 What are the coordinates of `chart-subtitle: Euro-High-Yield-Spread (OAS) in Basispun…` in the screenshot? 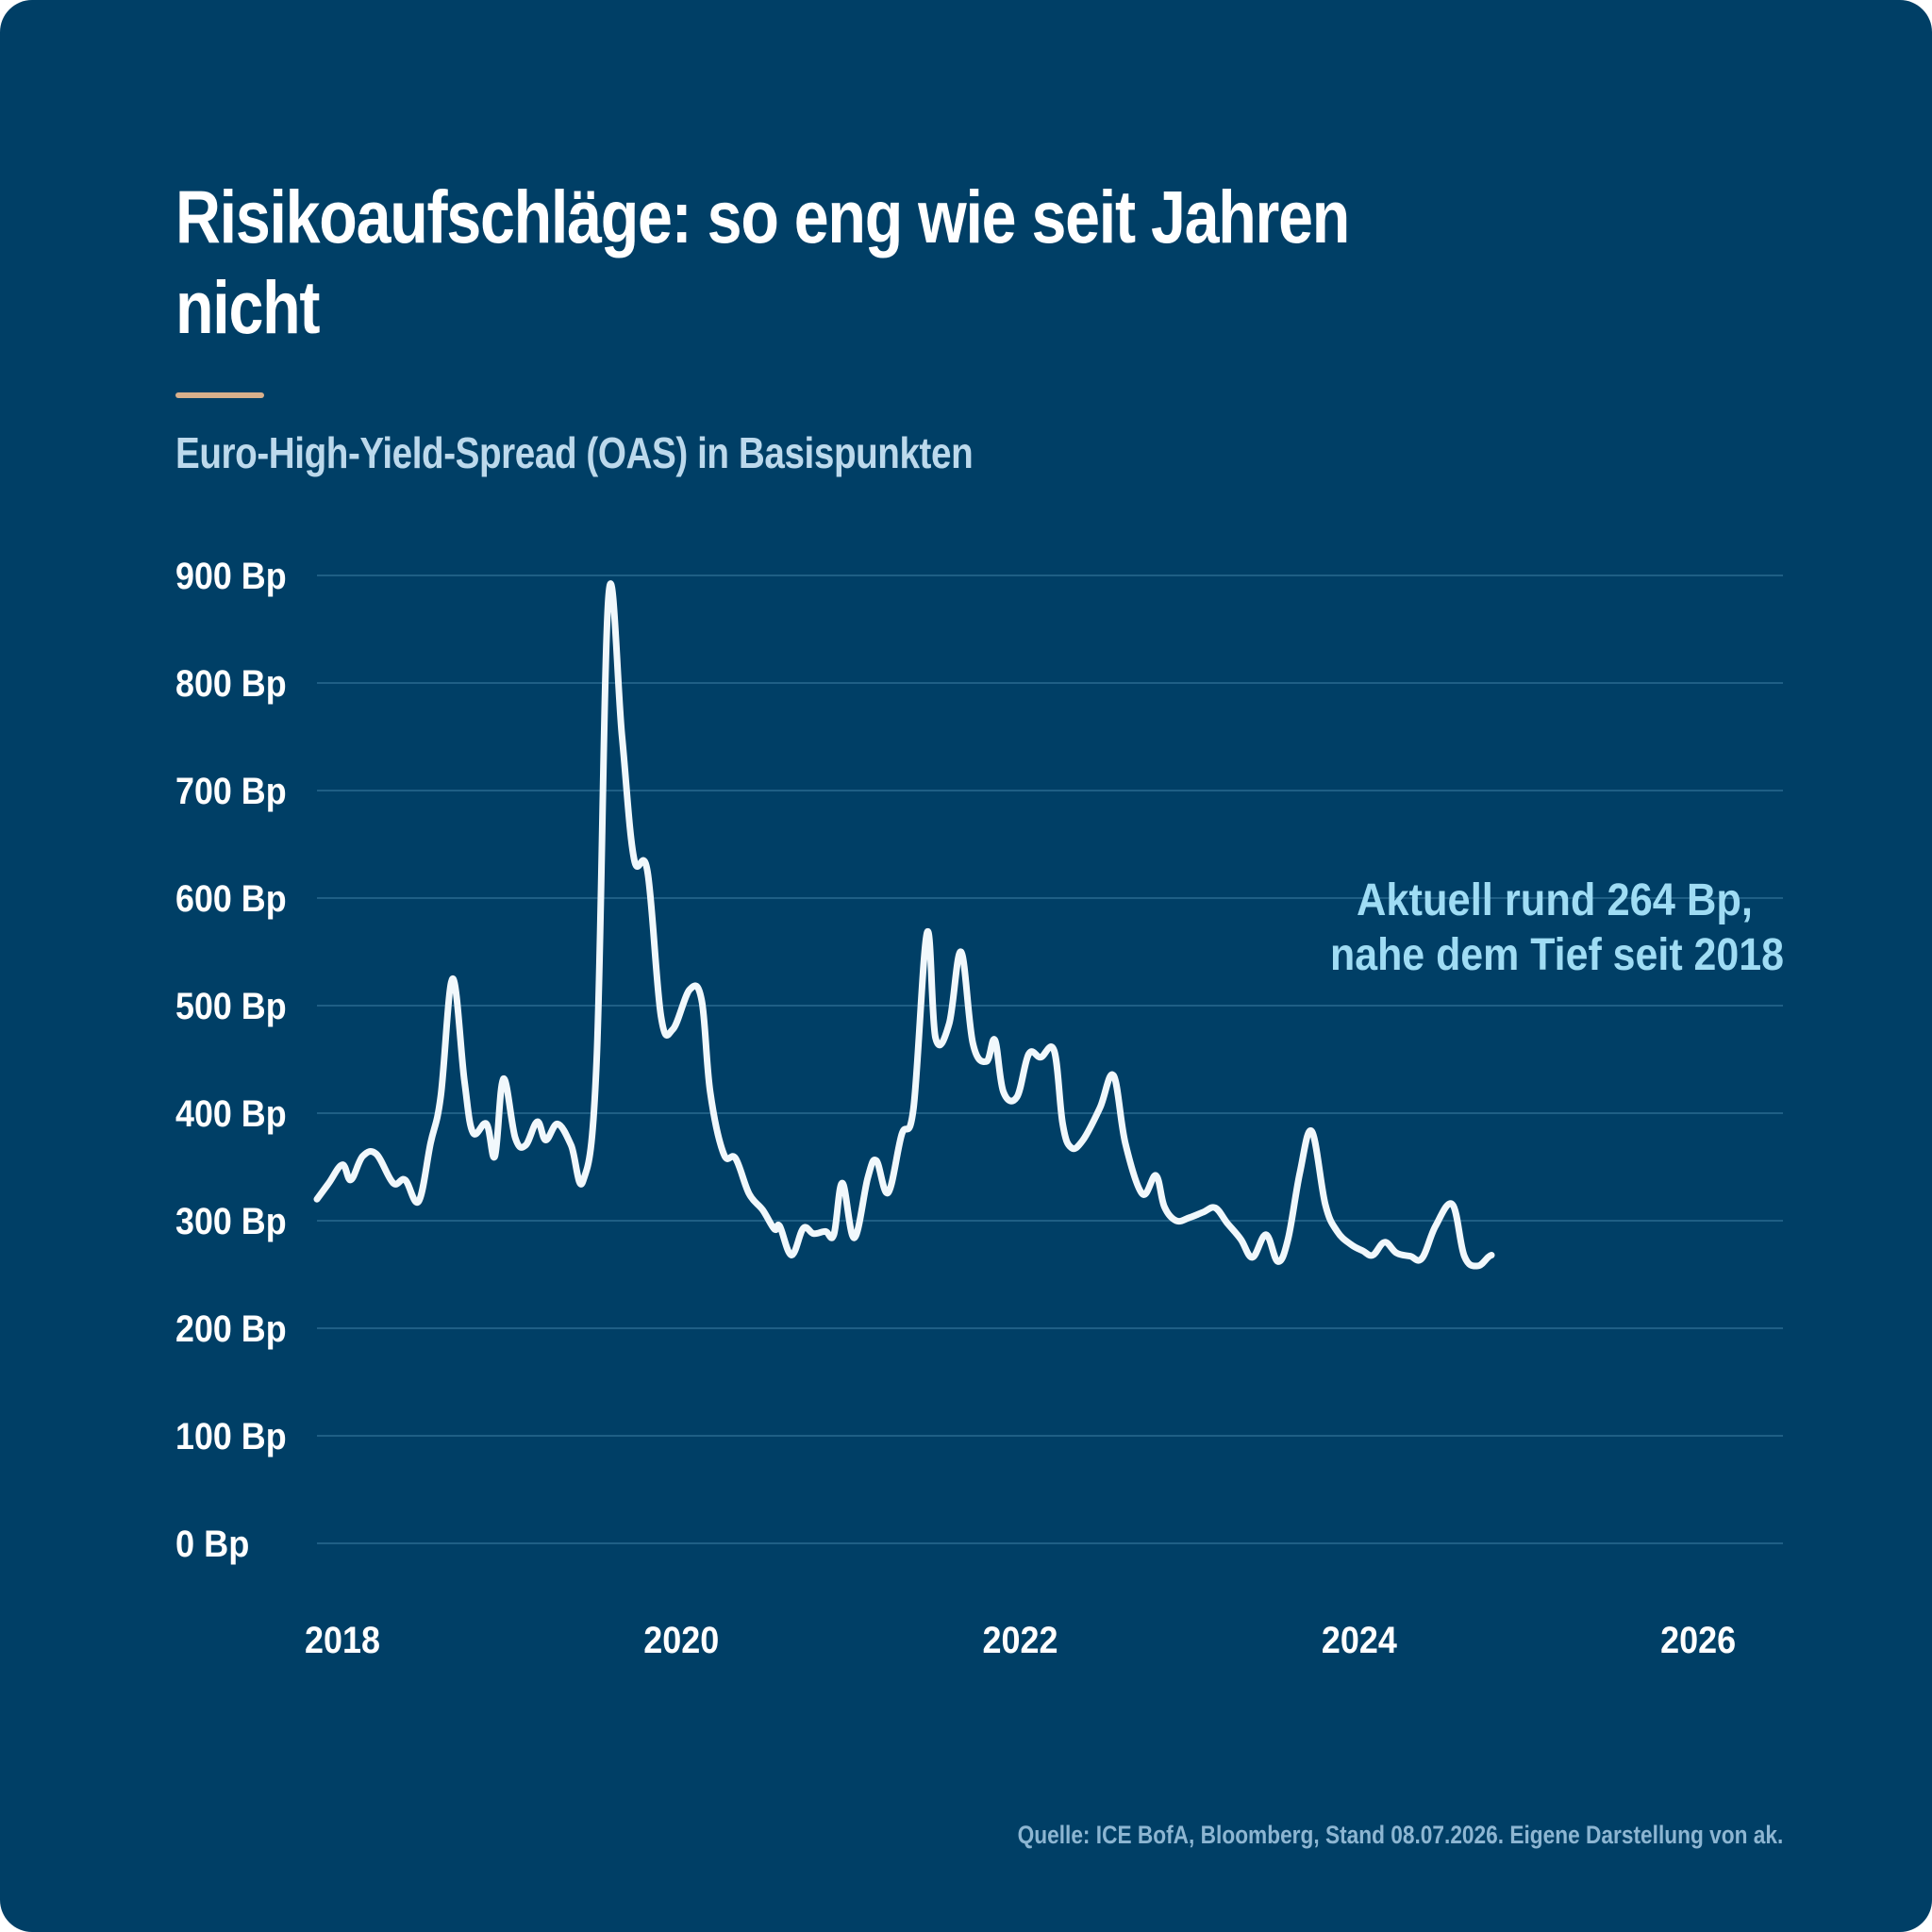 It's located at (574, 453).